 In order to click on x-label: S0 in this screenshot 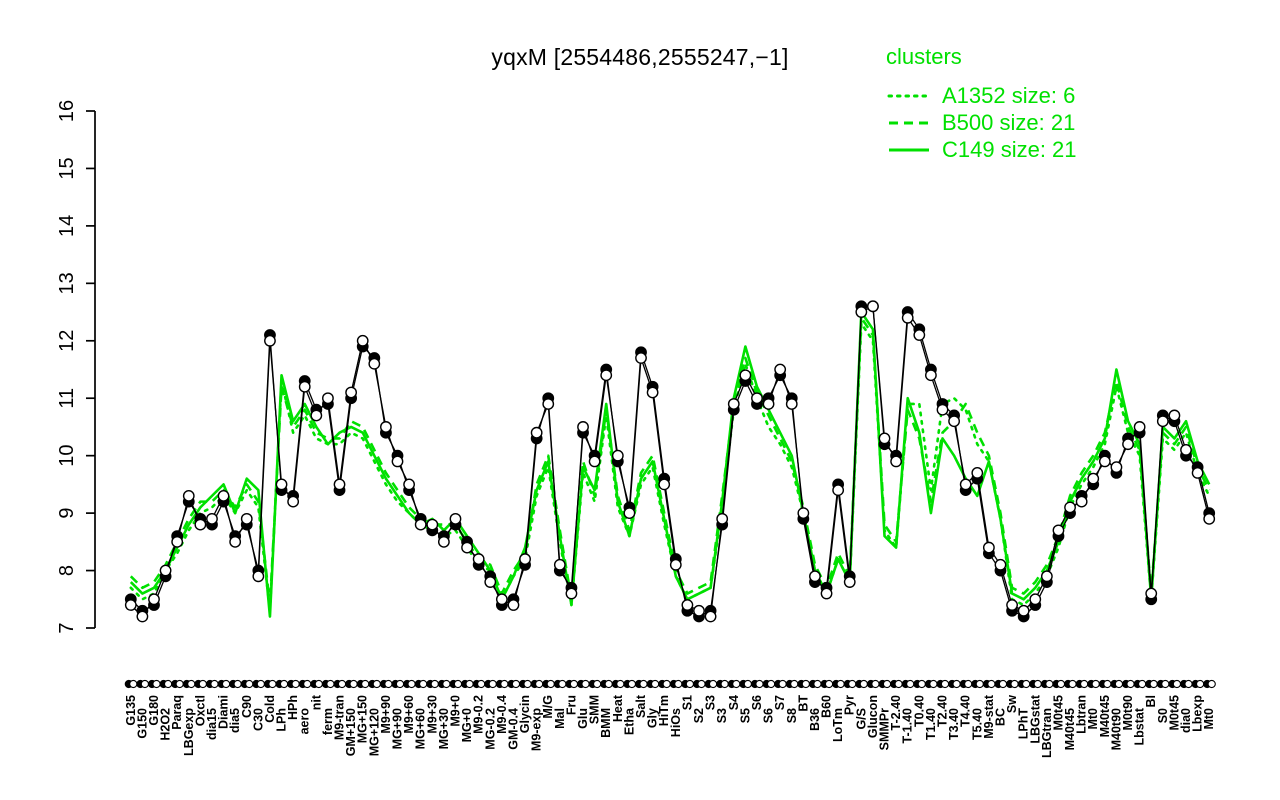, I will do `click(1163, 715)`.